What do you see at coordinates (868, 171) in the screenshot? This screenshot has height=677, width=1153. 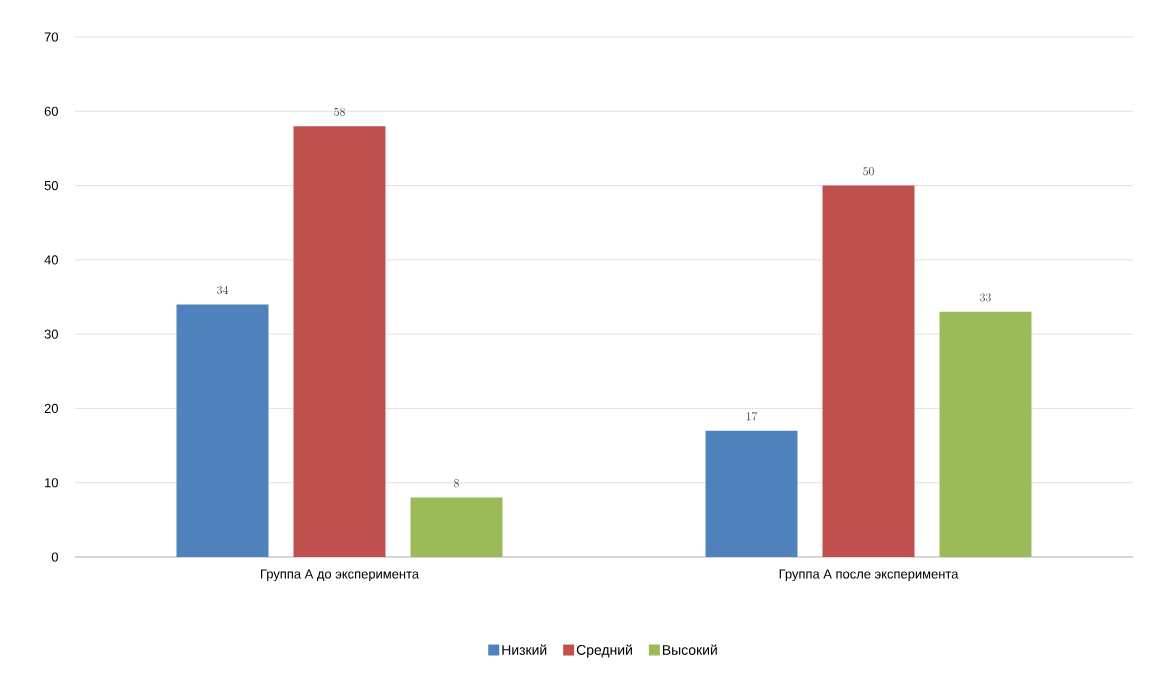 I see `data-label: 50` at bounding box center [868, 171].